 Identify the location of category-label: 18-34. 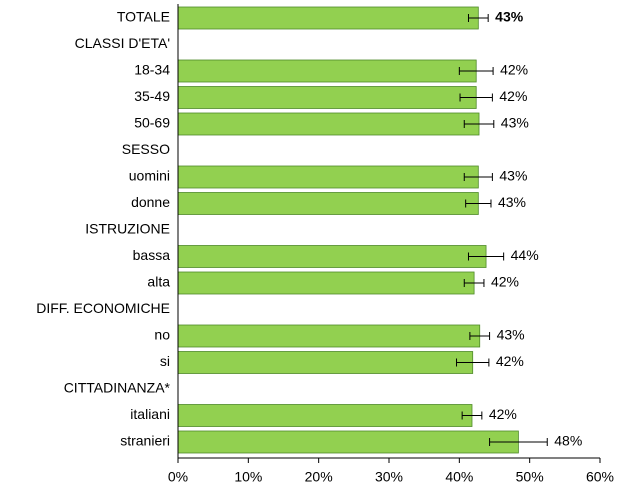
(152, 70).